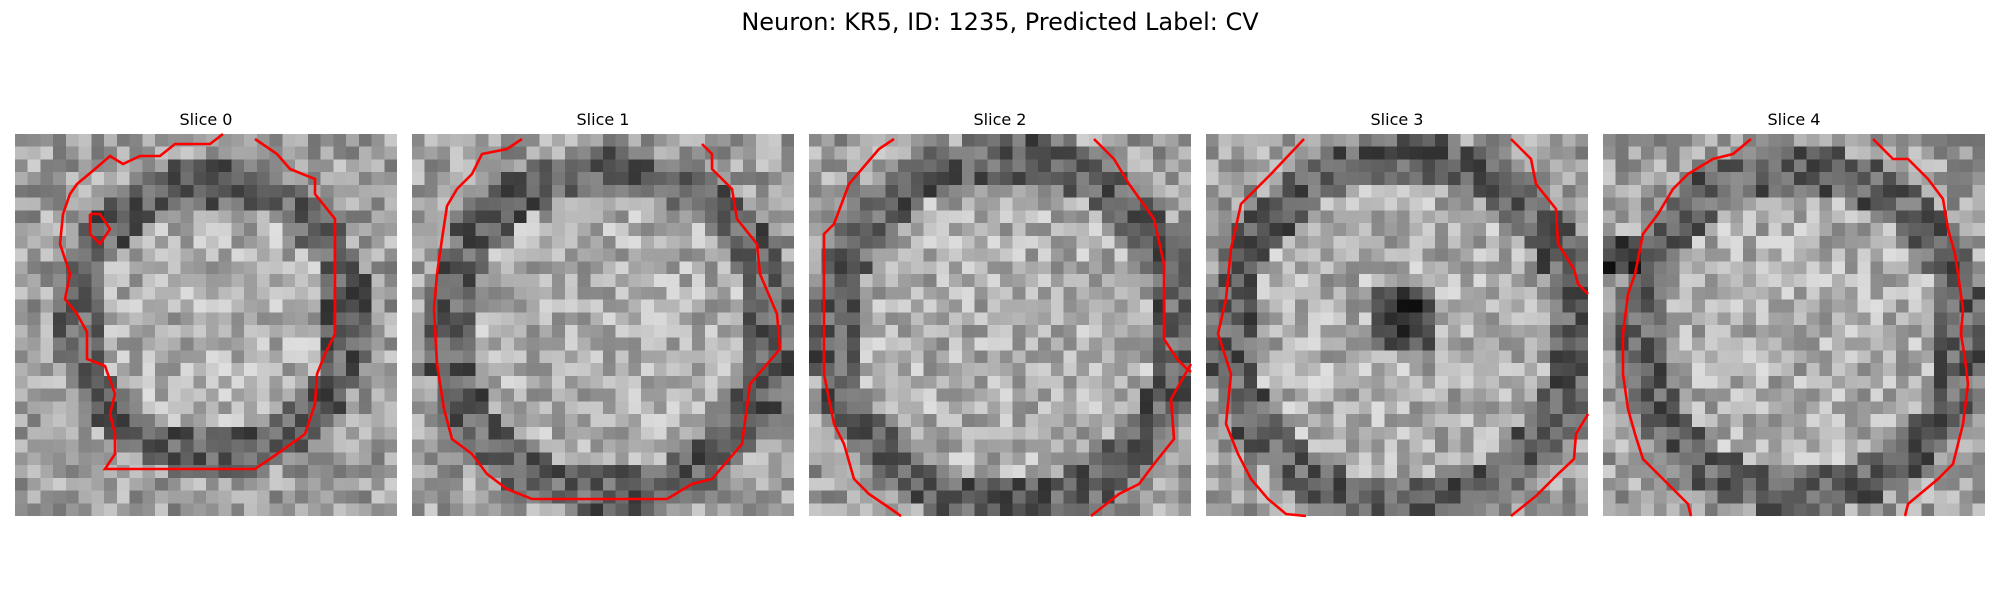 Image resolution: width=2000 pixels, height=600 pixels. I want to click on slice-title-4: Slice 4, so click(1794, 119).